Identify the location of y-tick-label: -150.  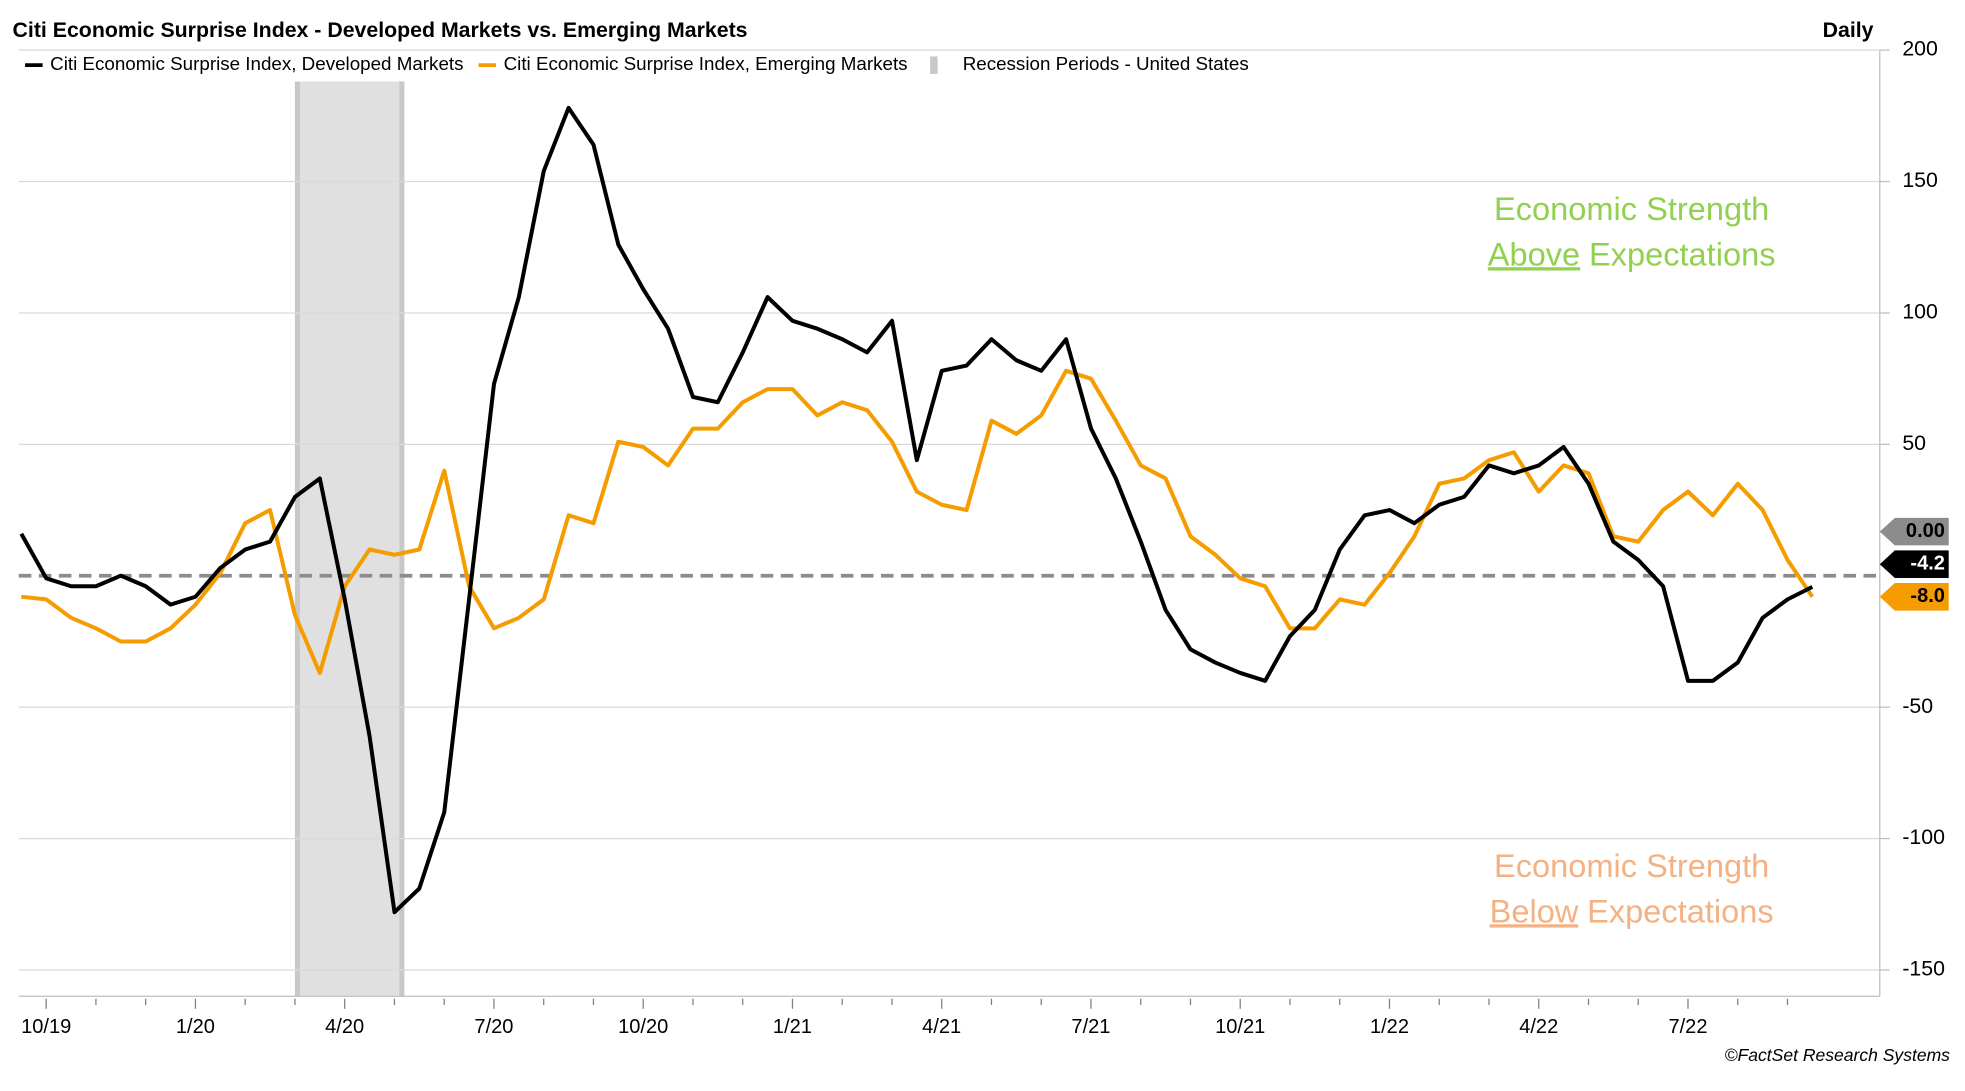
(1923, 969).